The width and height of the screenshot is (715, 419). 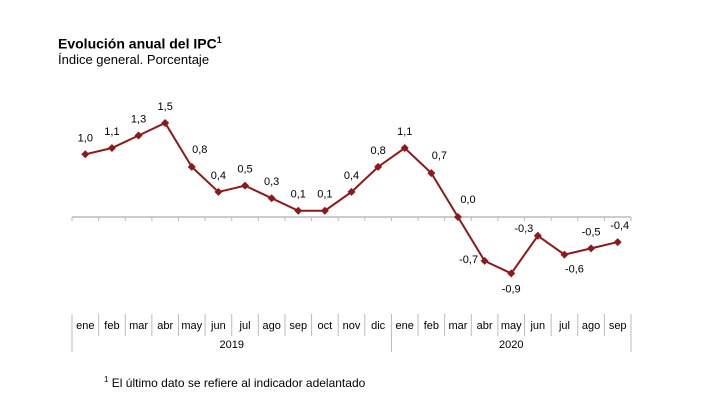 What do you see at coordinates (106, 379) in the screenshot?
I see `footnote-mark: 1` at bounding box center [106, 379].